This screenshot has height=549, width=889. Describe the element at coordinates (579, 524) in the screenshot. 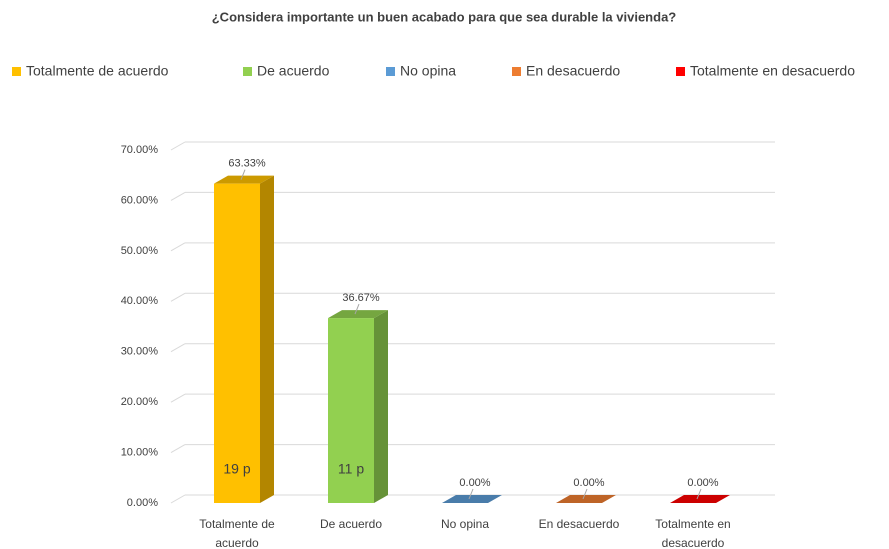

I see `x-tick-label: En desacuerdo` at that location.